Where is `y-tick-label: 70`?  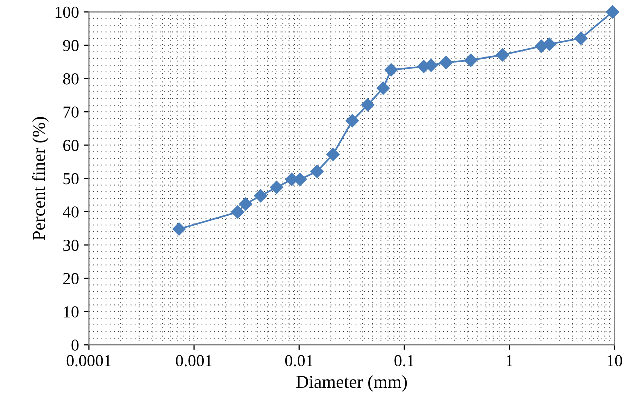 y-tick-label: 70 is located at coordinates (71, 112).